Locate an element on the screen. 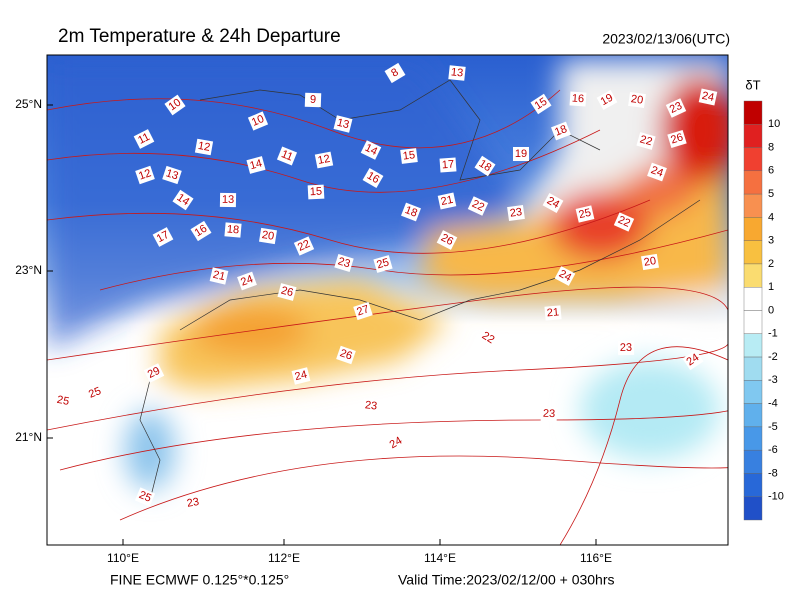 The height and width of the screenshot is (600, 800). contour-label: 11 is located at coordinates (144, 139).